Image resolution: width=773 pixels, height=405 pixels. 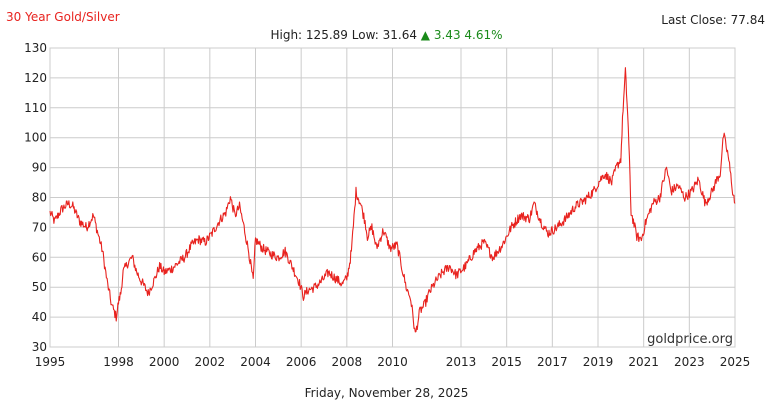 I want to click on x-tick-label: 2017, so click(x=552, y=362).